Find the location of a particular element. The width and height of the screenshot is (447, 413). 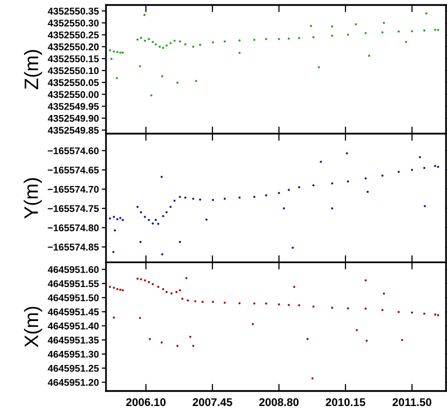

x-tick-label: 2006.10 is located at coordinates (146, 402).